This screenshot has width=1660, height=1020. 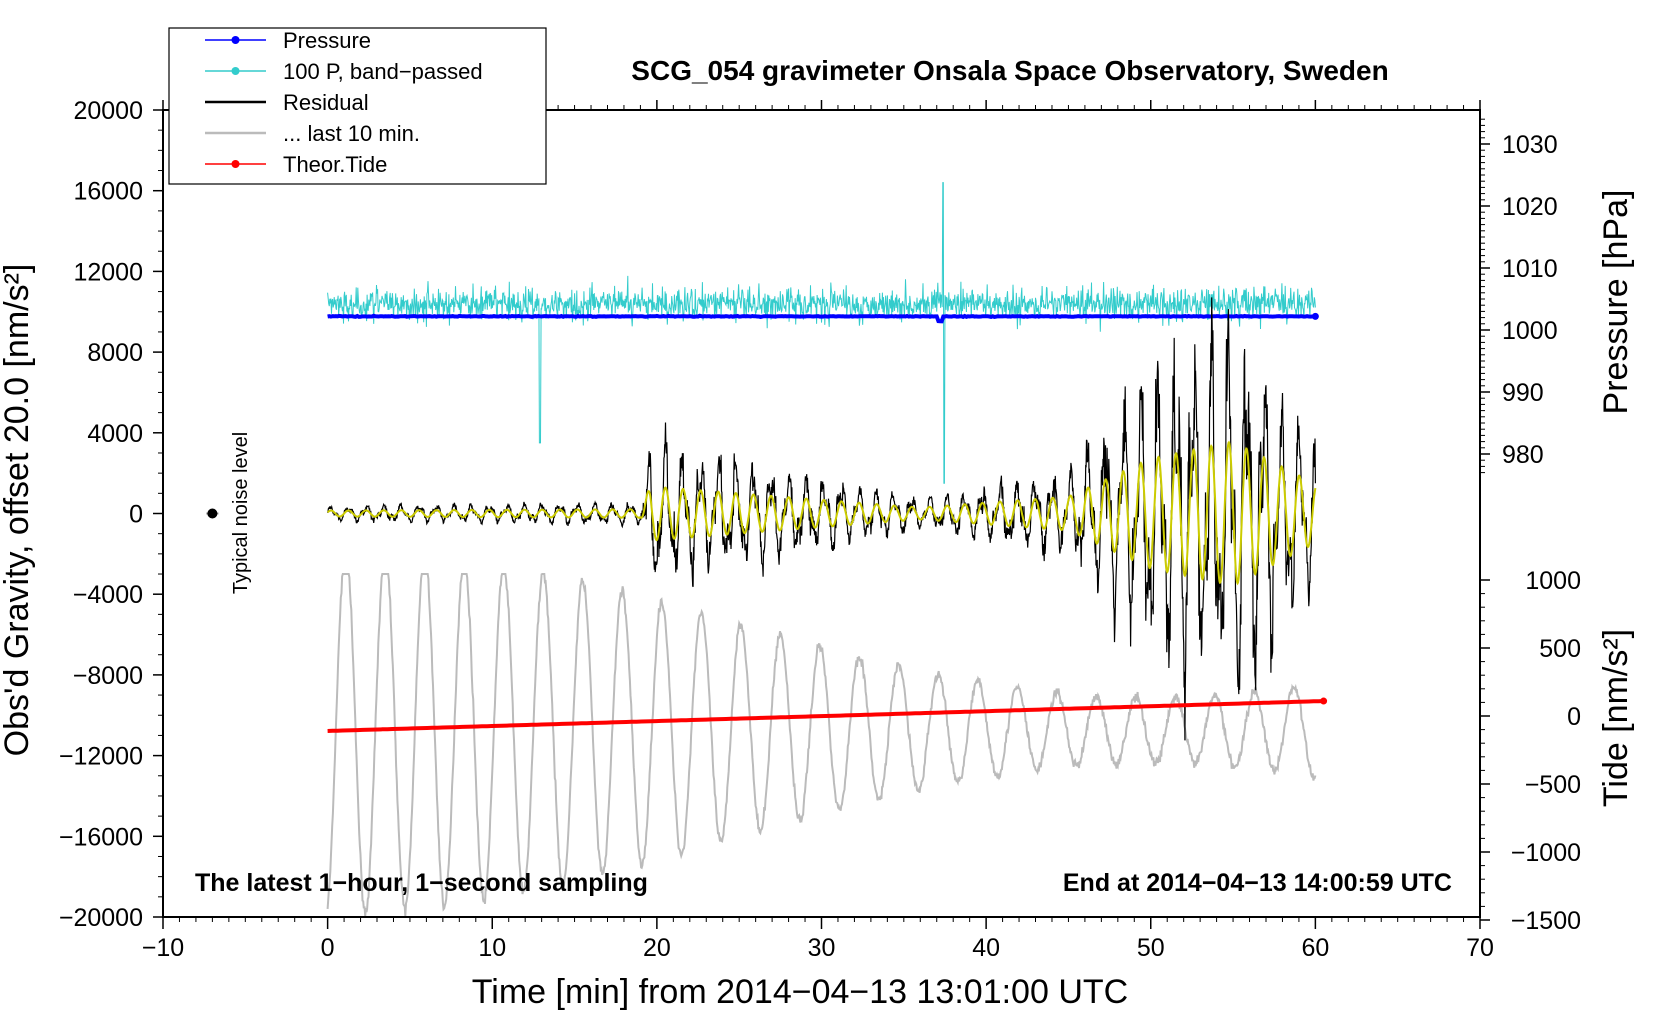 What do you see at coordinates (1257, 883) in the screenshot?
I see `footer-right-note: End at 2014−04−13 14:00:59 UTC` at bounding box center [1257, 883].